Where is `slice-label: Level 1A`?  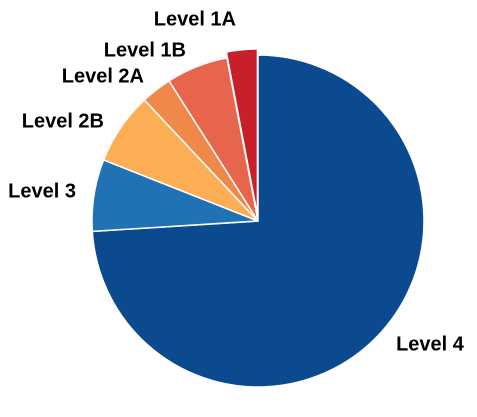
slice-label: Level 1A is located at coordinates (195, 19).